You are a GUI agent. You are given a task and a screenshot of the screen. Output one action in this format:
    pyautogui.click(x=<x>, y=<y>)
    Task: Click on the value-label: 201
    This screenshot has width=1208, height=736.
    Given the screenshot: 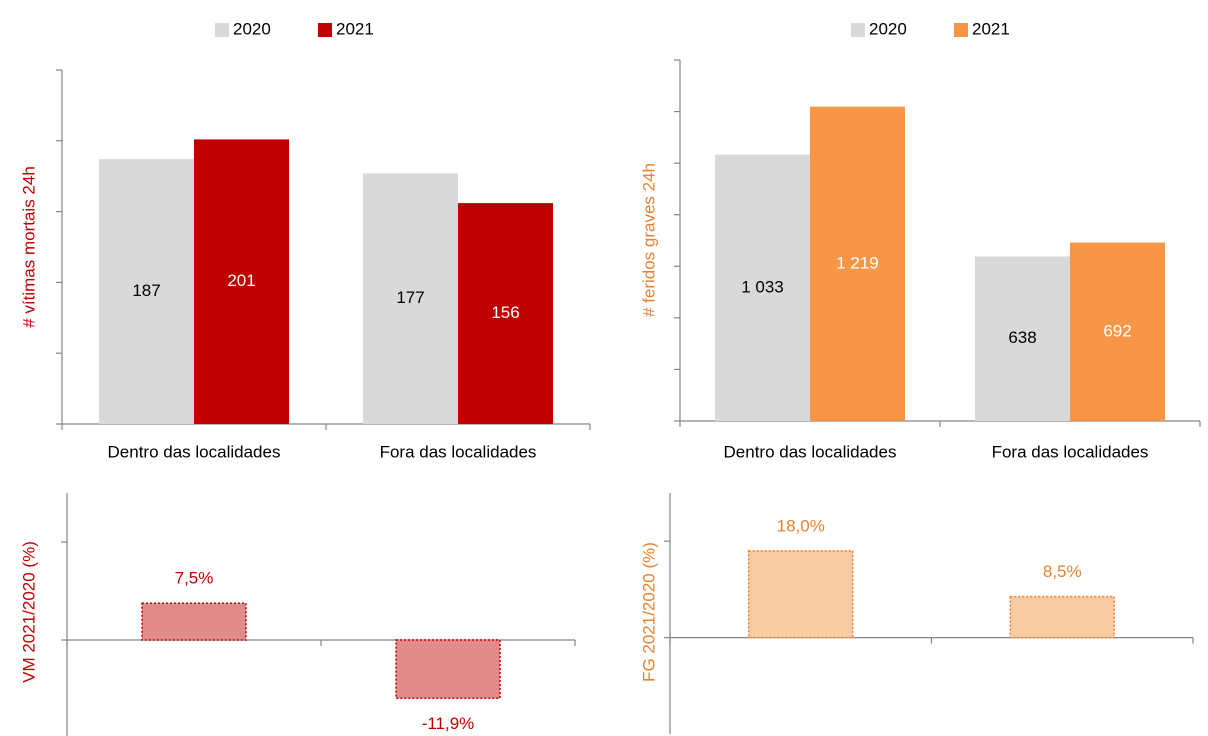 What is the action you would take?
    pyautogui.click(x=241, y=280)
    